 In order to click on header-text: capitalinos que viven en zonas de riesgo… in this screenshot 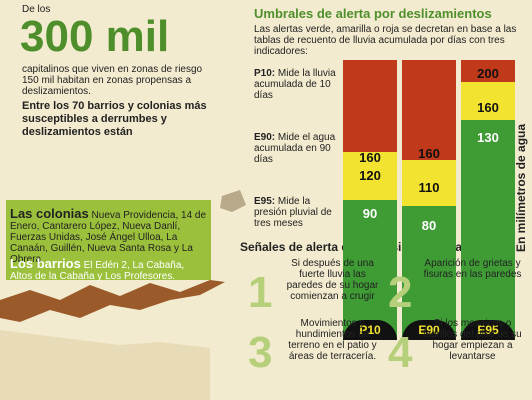, I will do `click(112, 80)`.